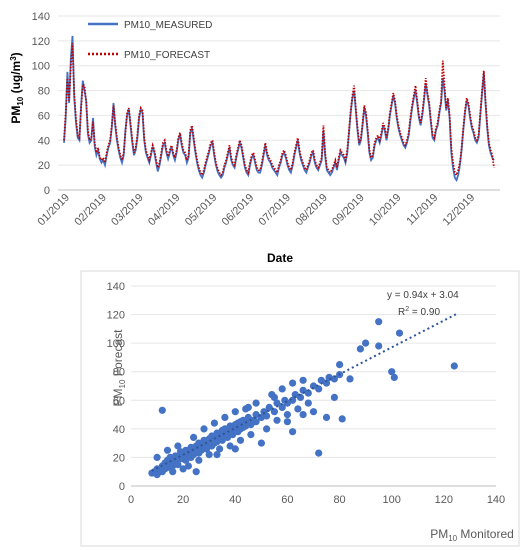 This screenshot has height=550, width=528. What do you see at coordinates (119, 401) in the screenshot?
I see `scatter-y-tick-label: 60` at bounding box center [119, 401].